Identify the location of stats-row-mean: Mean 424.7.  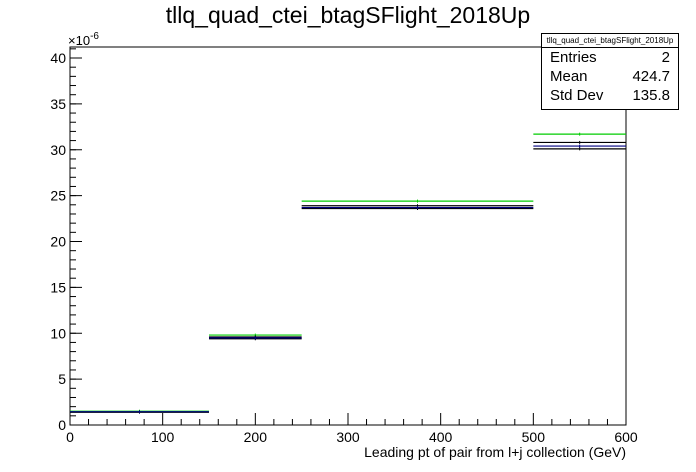
(610, 76).